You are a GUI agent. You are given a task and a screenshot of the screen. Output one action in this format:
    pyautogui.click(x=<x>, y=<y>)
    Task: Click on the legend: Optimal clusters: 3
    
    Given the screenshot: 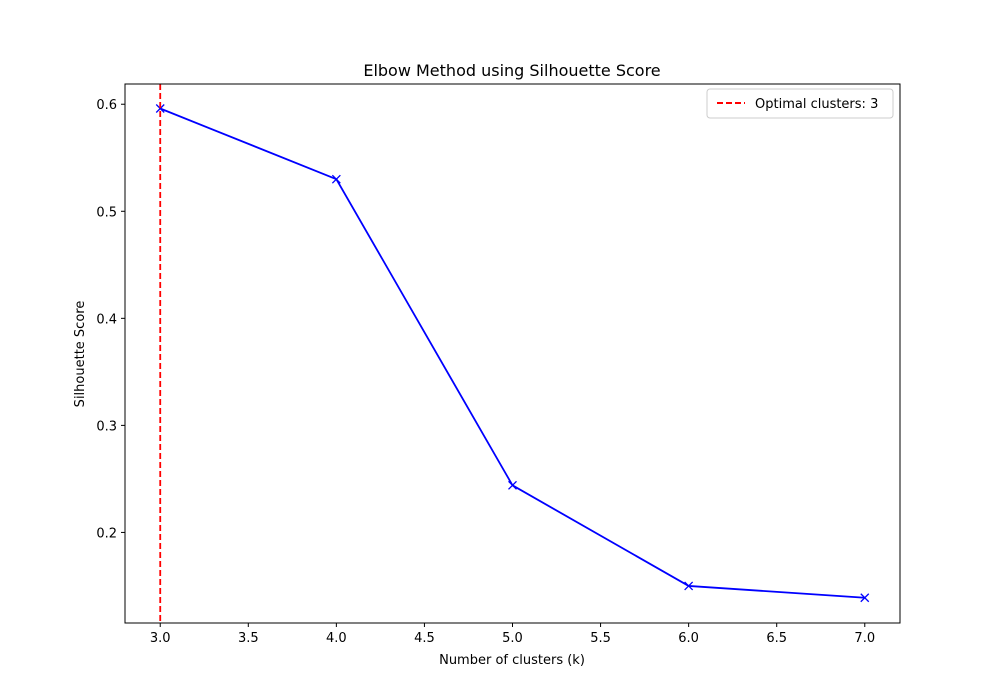 What is the action you would take?
    pyautogui.click(x=800, y=103)
    